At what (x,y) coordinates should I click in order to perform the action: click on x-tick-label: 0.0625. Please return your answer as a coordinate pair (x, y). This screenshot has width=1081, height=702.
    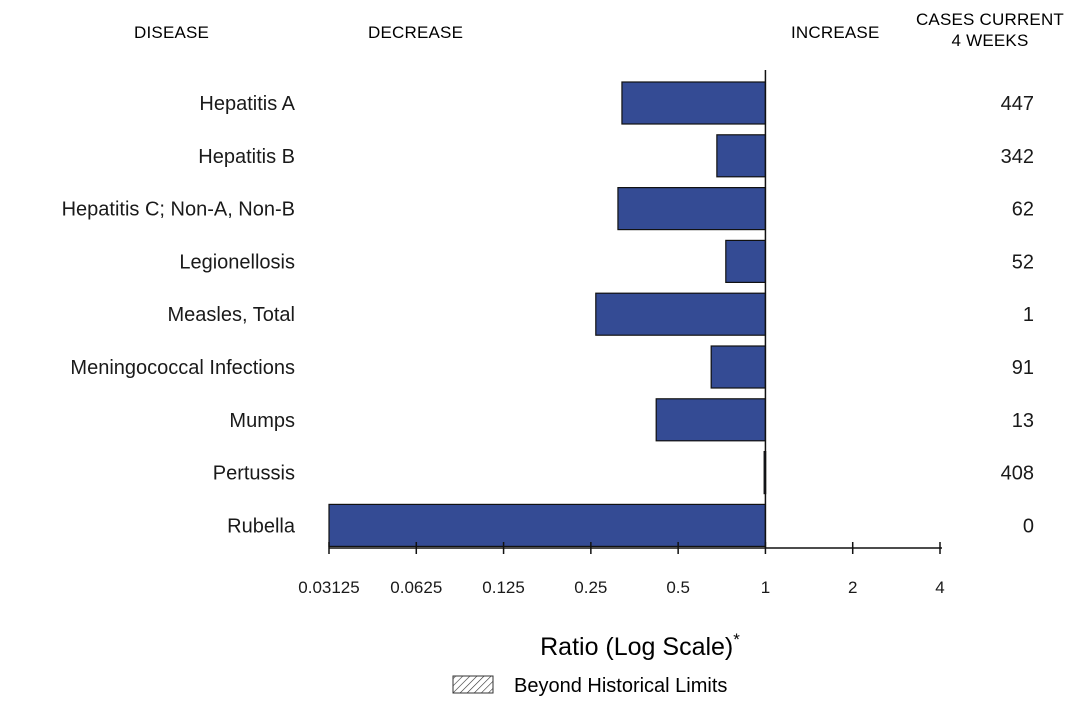
    Looking at the image, I should click on (416, 587).